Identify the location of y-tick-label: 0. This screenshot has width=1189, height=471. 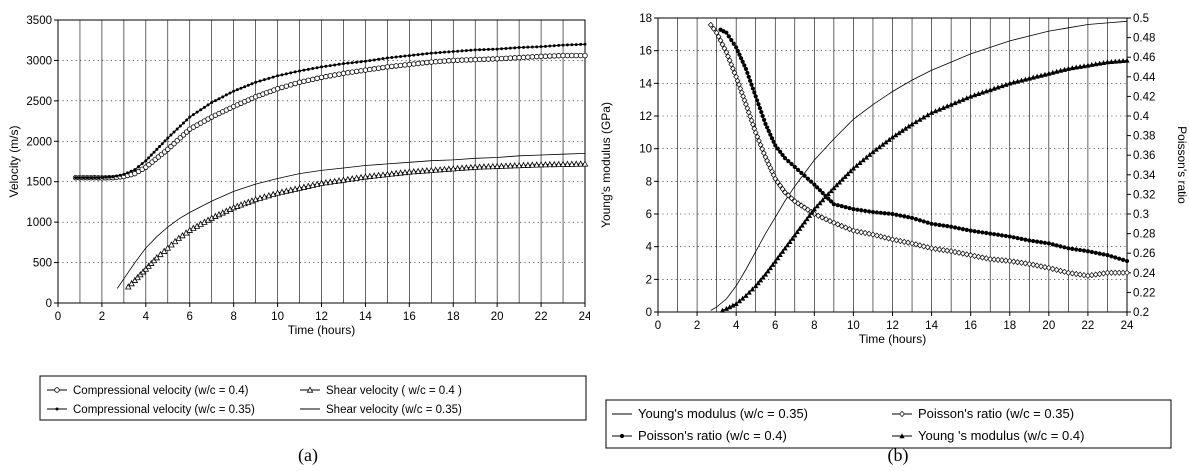
(649, 313).